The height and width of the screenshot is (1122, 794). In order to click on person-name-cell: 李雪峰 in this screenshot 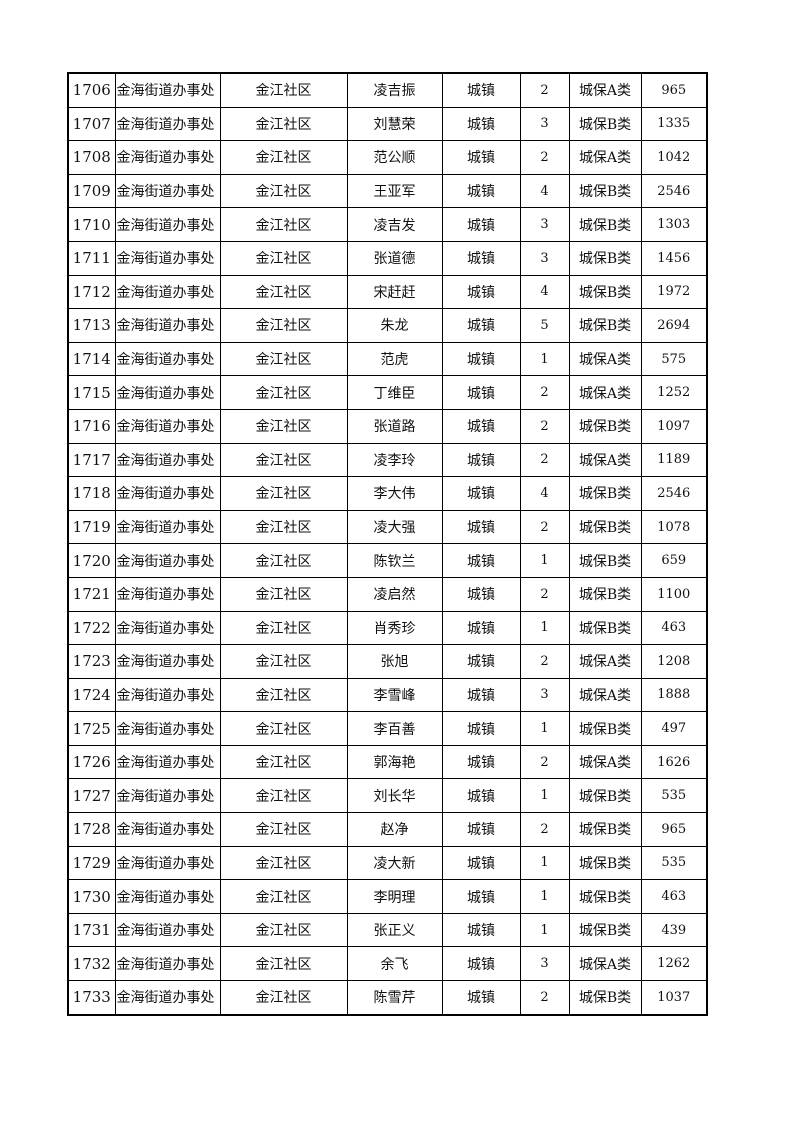, I will do `click(394, 695)`.